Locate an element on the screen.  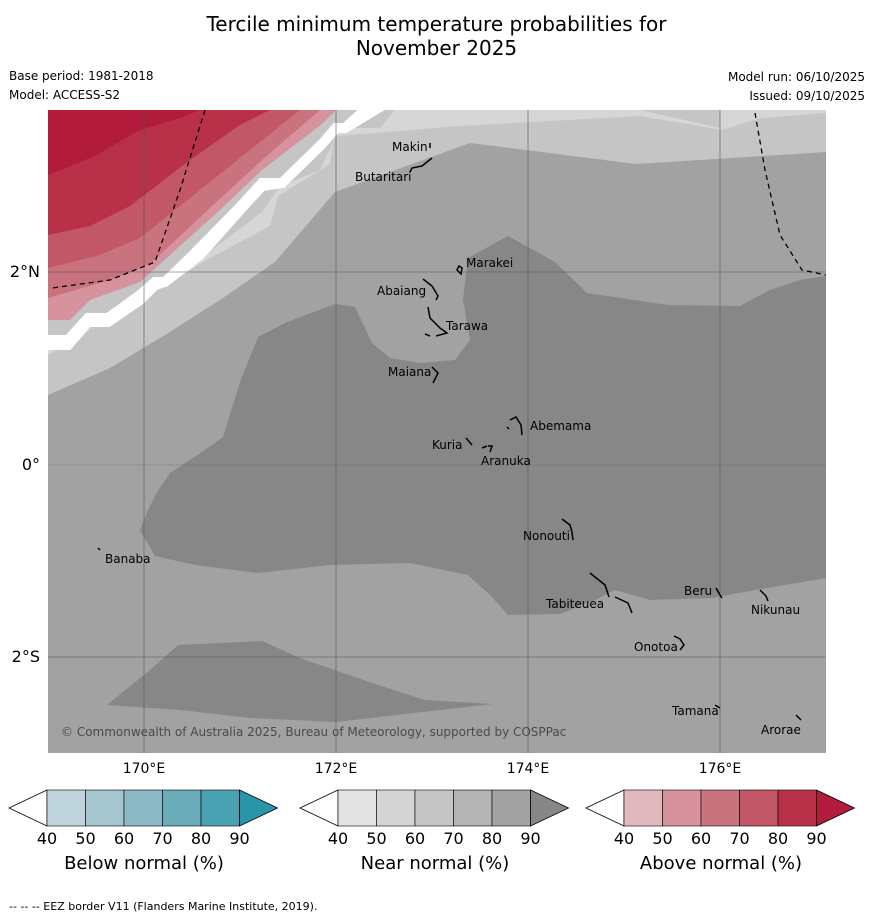
island-abaiang is located at coordinates (430, 289).